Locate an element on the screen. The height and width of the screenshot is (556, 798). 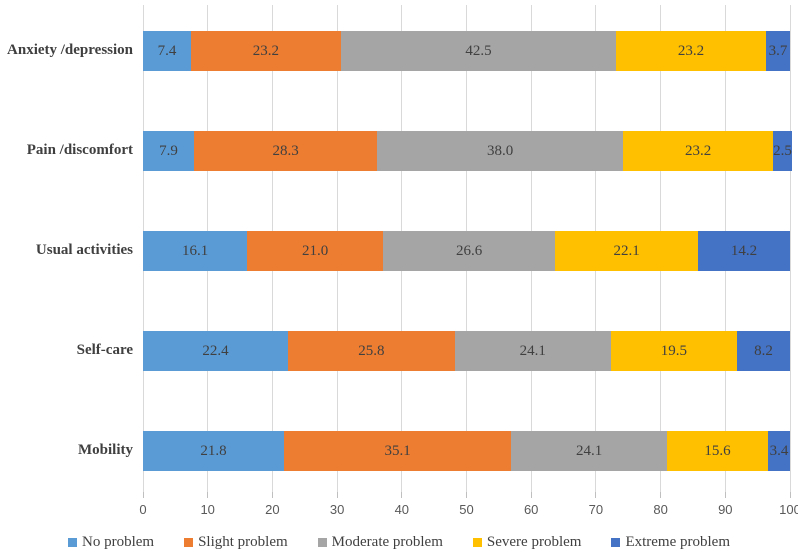
bar-segment: 7.4 is located at coordinates (167, 51).